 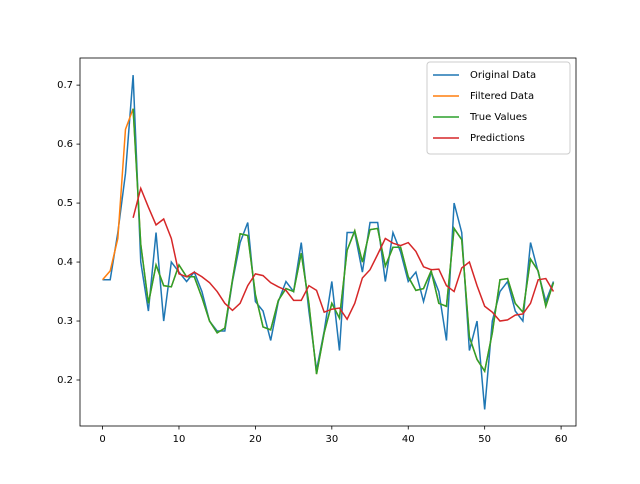 I want to click on legend-box, so click(x=498, y=108).